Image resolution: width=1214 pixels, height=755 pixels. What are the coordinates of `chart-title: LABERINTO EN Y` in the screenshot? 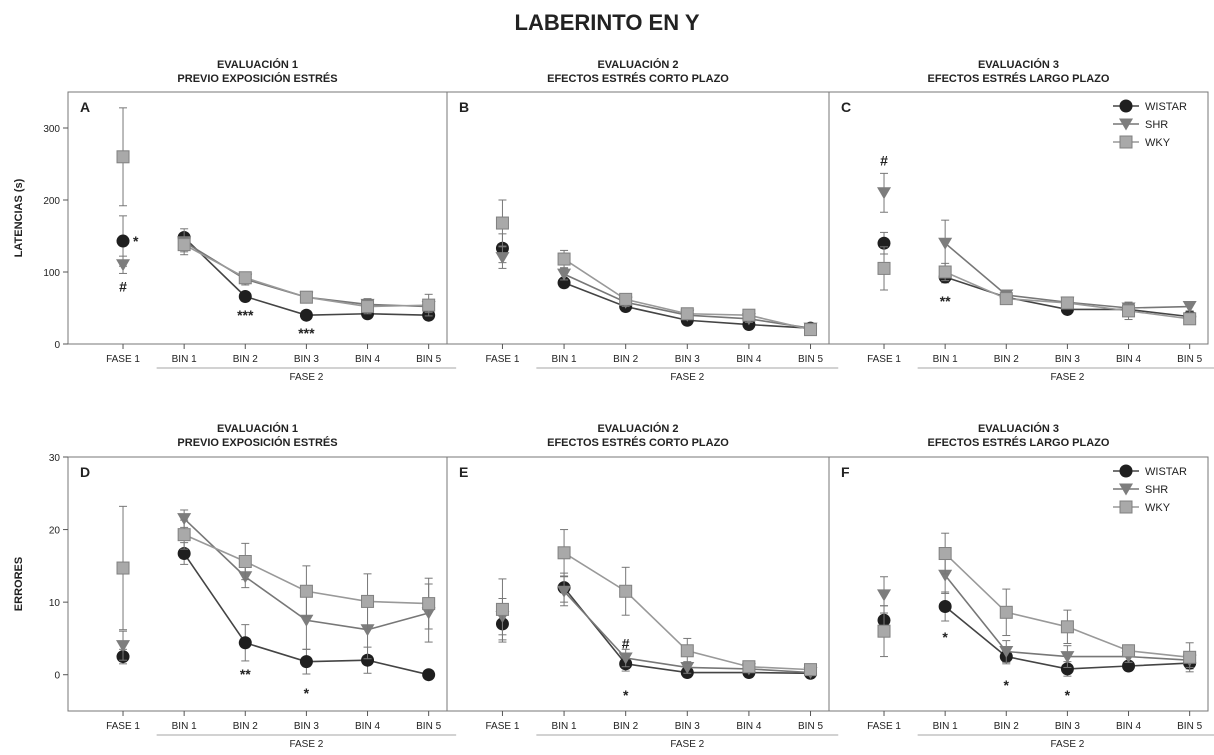 It's located at (607, 22).